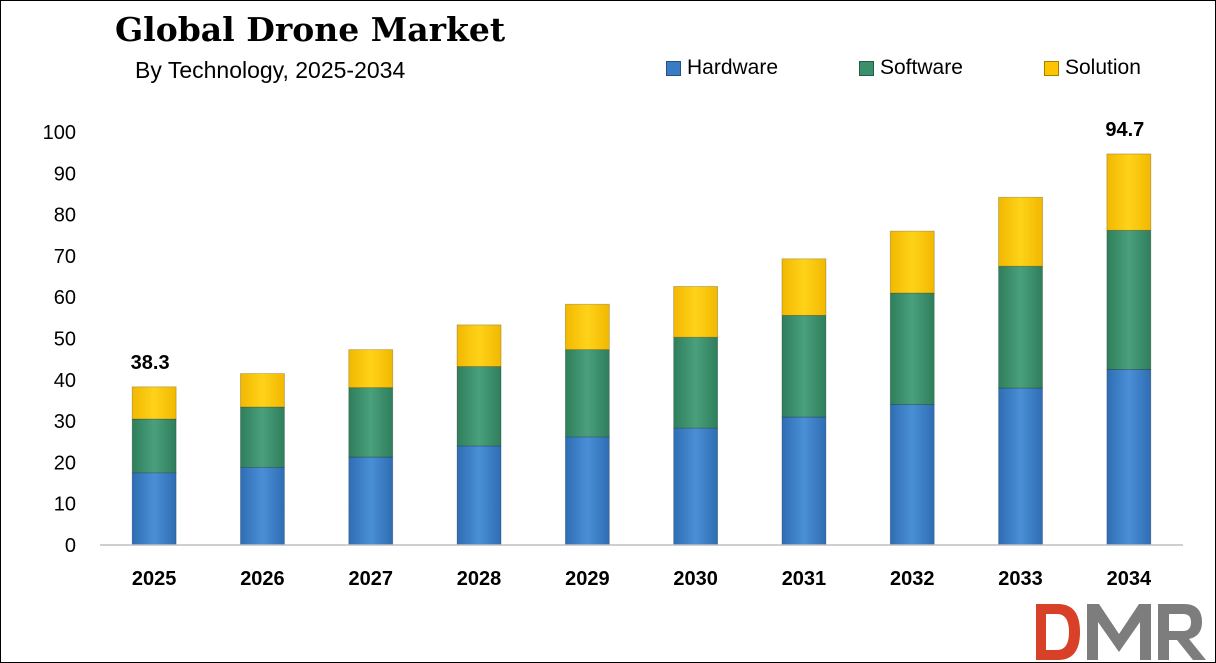  I want to click on bar-segment-hardware-2031, so click(804, 481).